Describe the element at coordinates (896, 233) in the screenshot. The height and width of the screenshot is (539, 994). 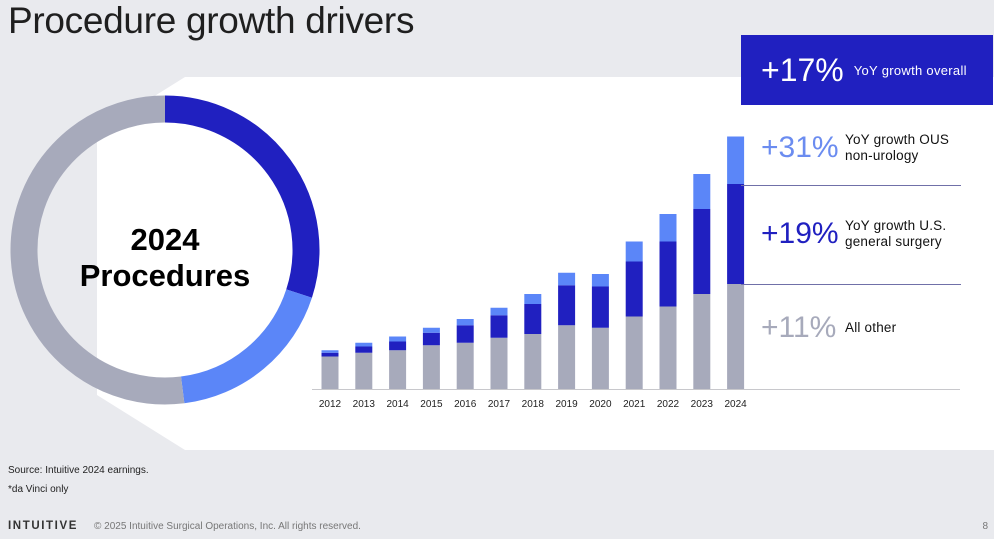
I see `stat-us-label: YoY growth U.S. general surgery` at that location.